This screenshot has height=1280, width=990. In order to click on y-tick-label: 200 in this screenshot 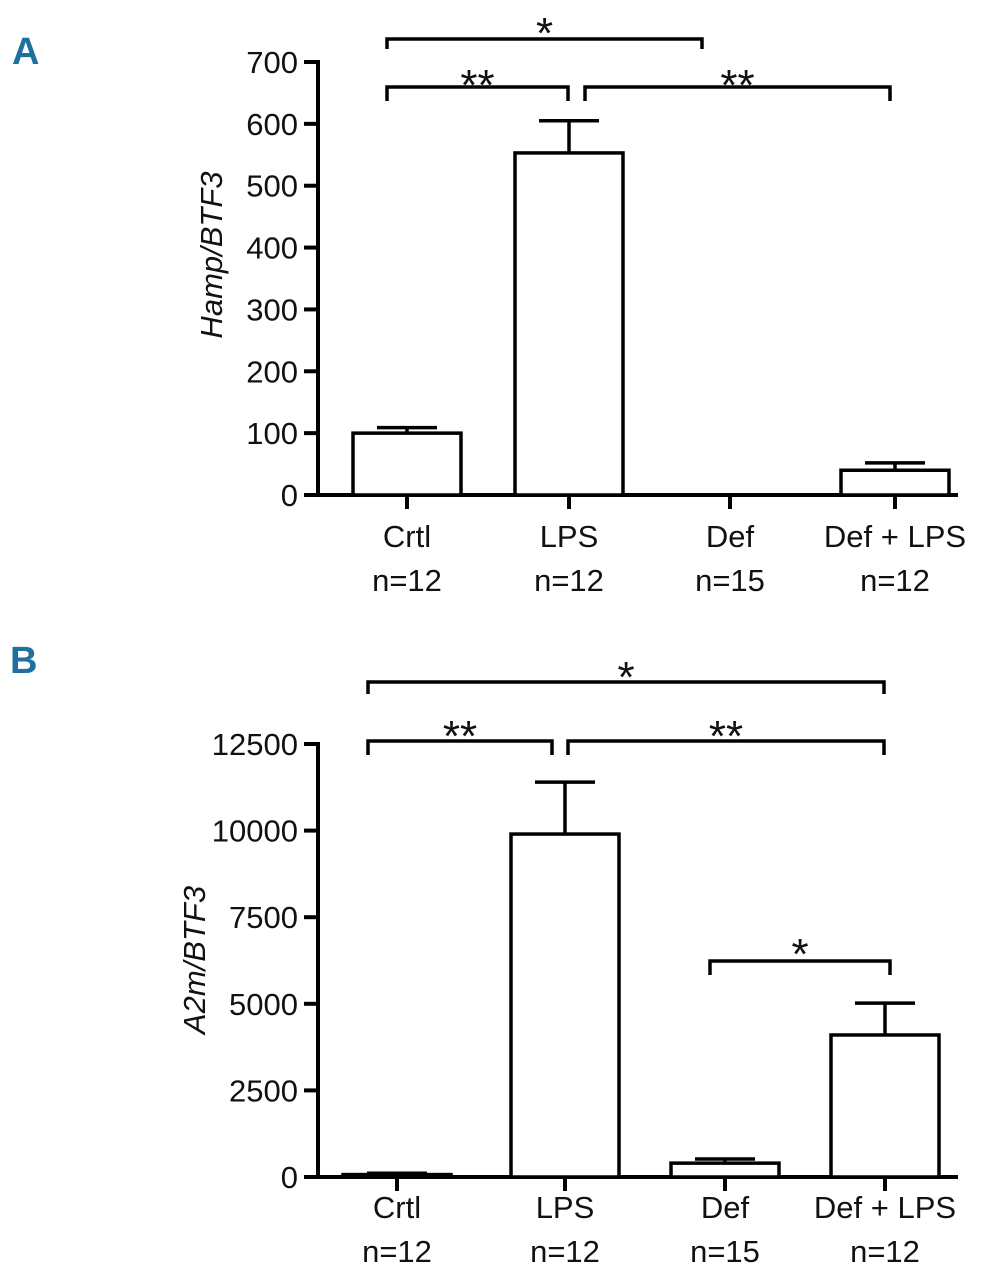, I will do `click(272, 371)`.